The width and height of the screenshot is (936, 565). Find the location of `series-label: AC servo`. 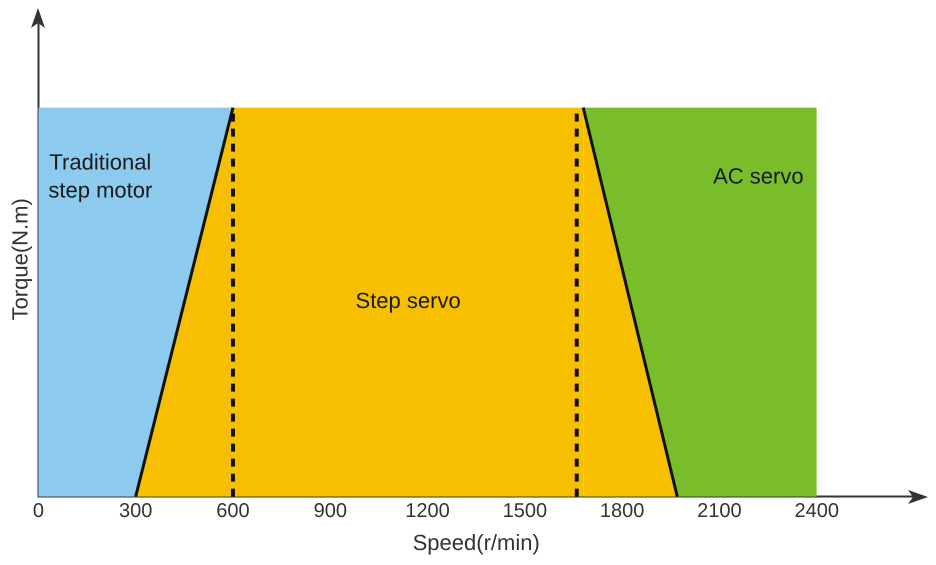

series-label: AC servo is located at coordinates (758, 176).